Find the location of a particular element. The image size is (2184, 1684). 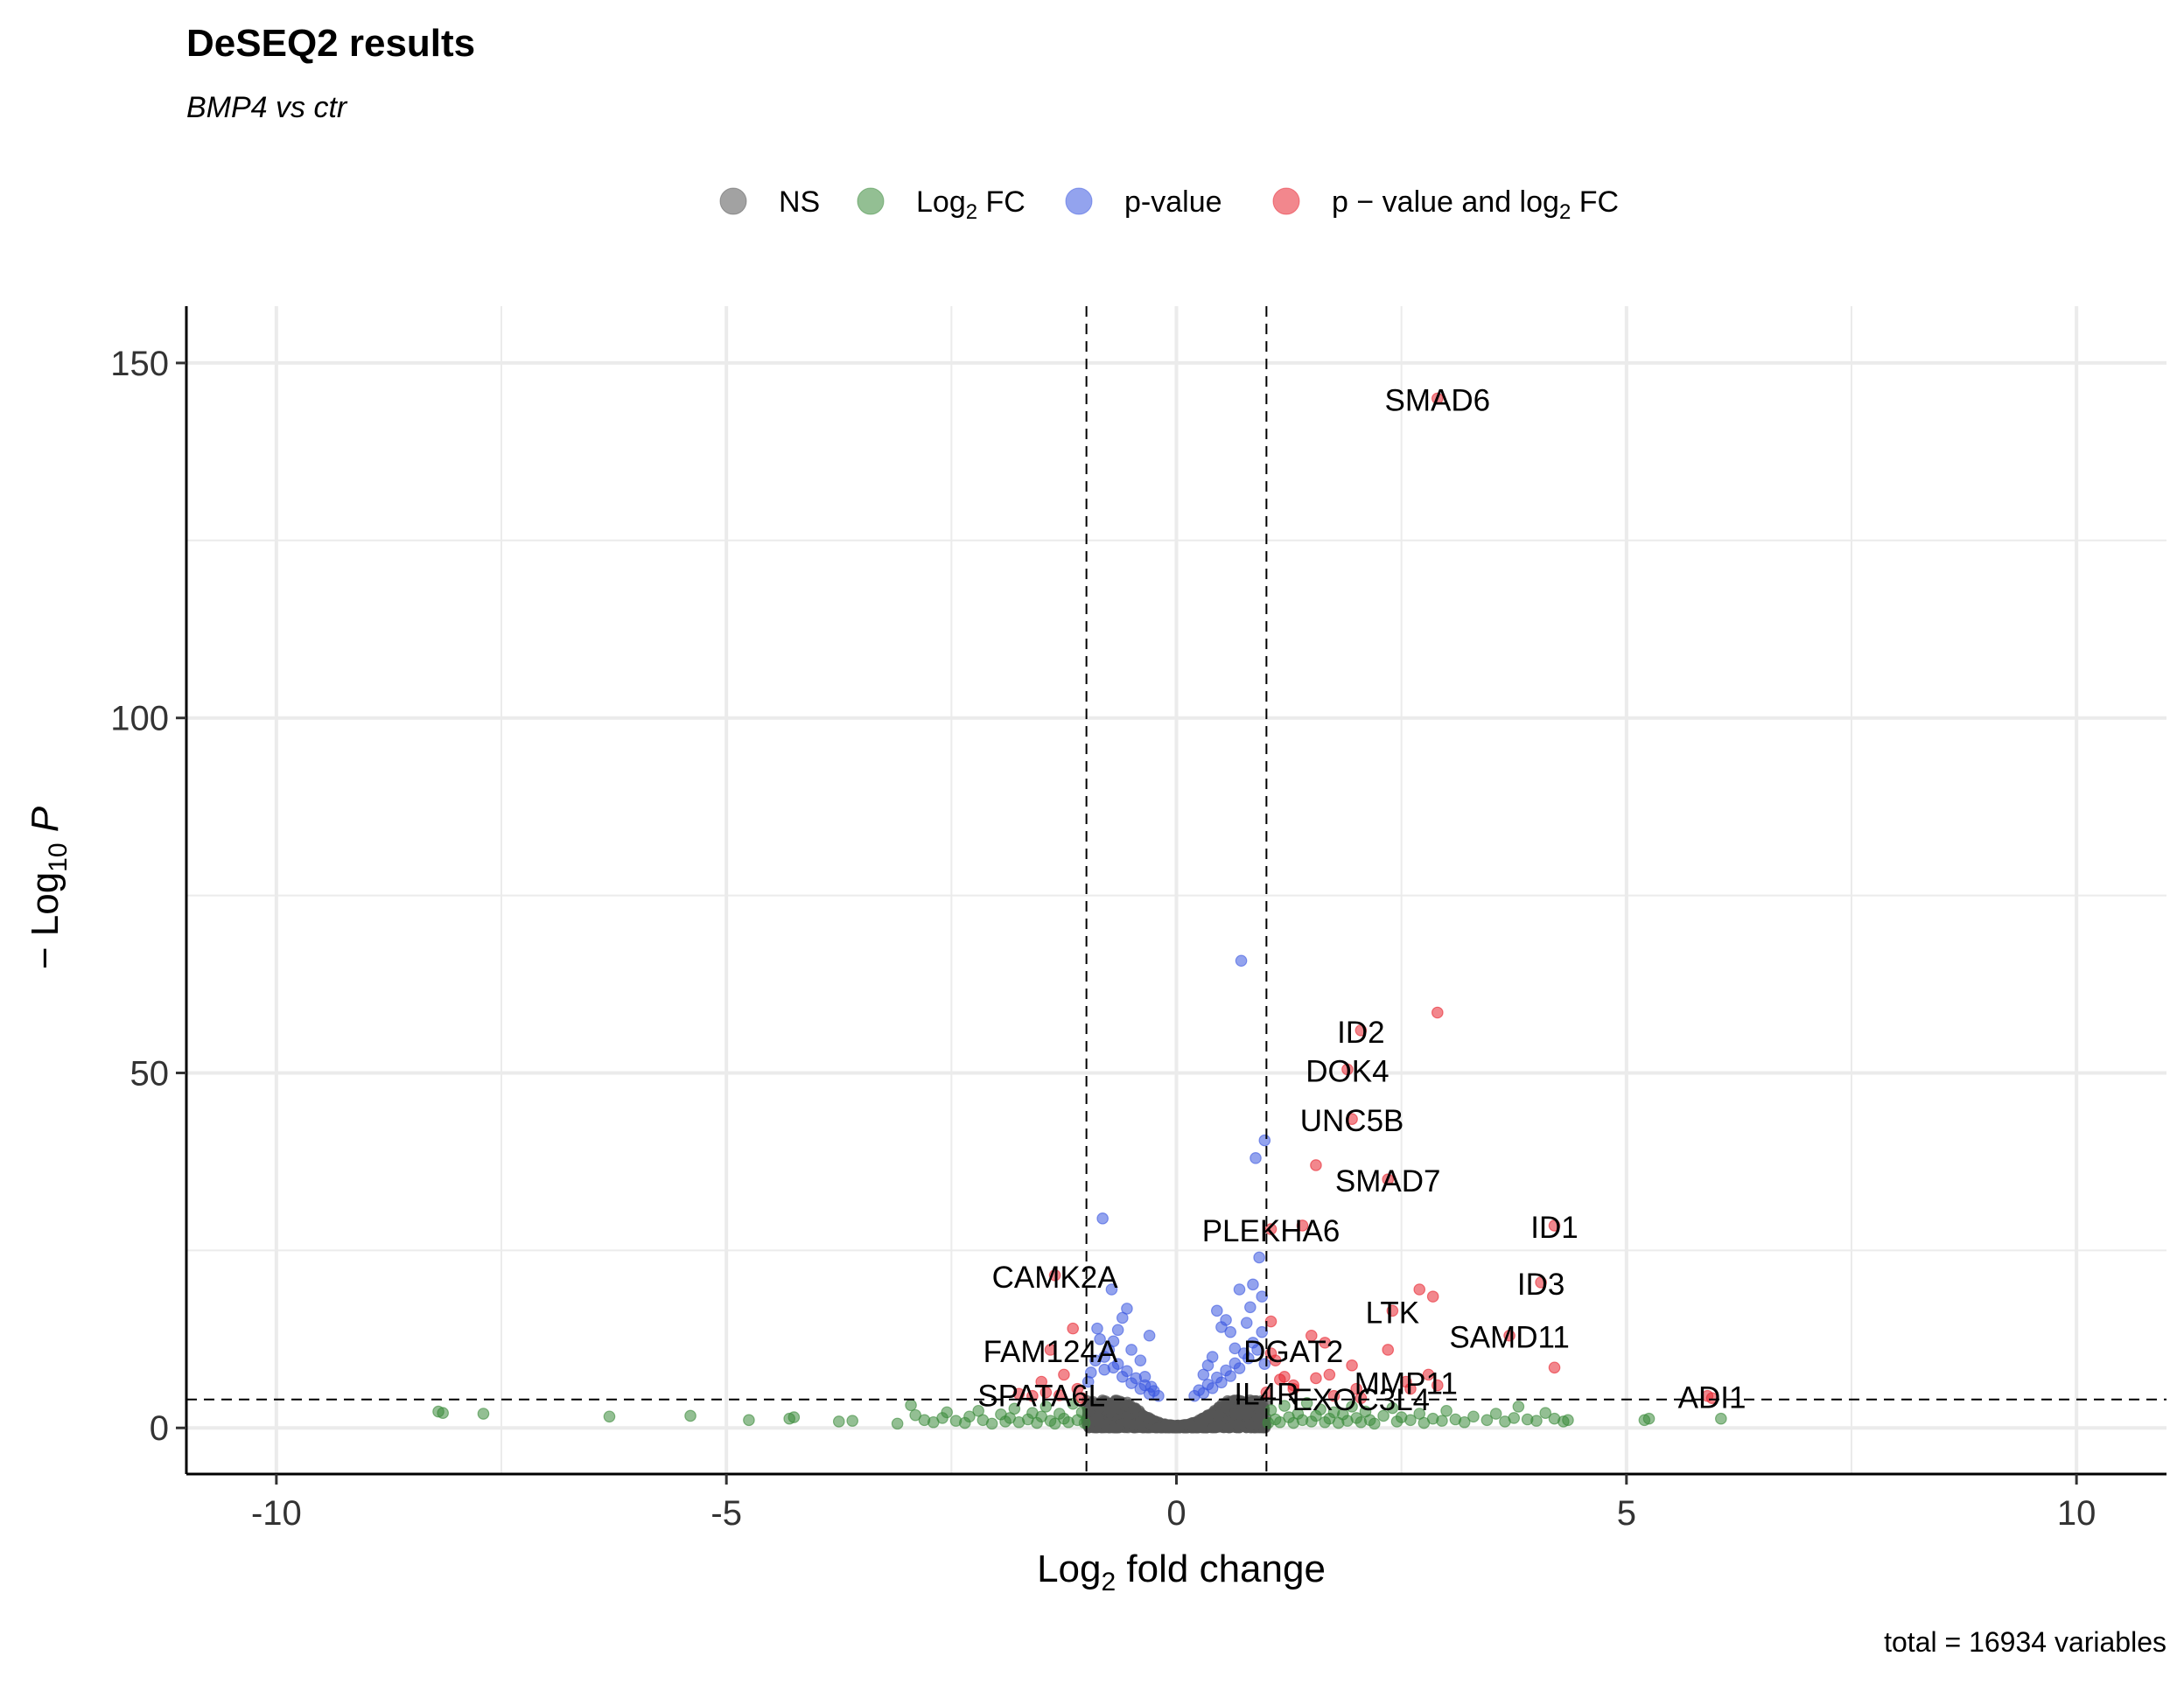

ns-points is located at coordinates (1176, 1414).